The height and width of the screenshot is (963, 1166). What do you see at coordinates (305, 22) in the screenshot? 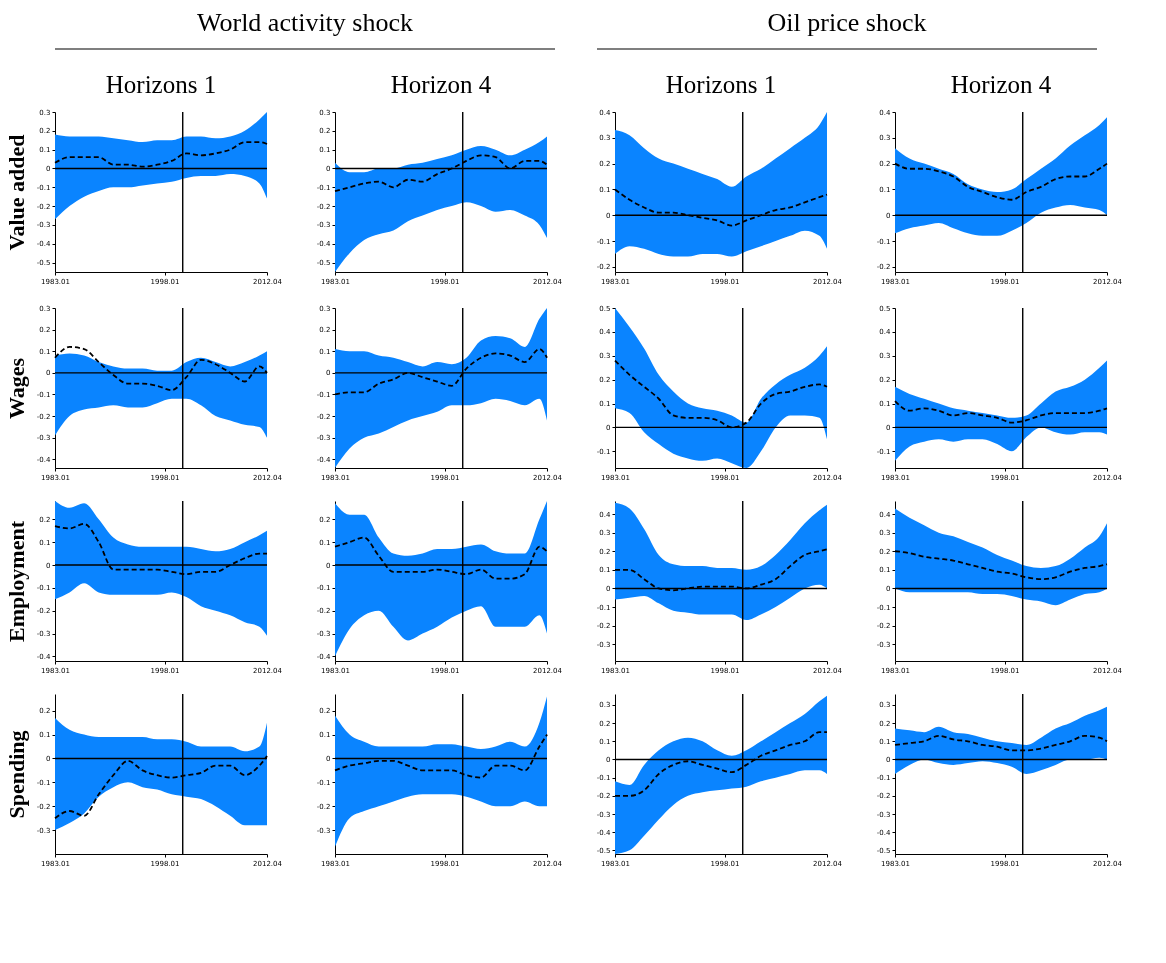
I see `text: World activity shock` at bounding box center [305, 22].